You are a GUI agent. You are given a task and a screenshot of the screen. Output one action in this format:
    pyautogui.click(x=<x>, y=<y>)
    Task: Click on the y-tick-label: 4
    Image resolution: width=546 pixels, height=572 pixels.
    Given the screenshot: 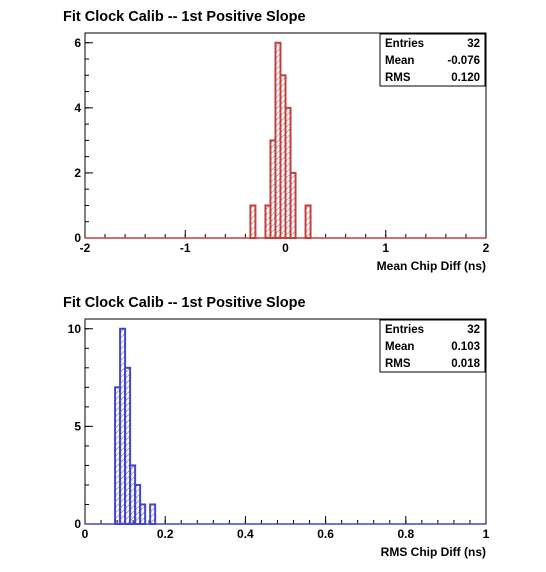 What is the action you would take?
    pyautogui.click(x=77, y=108)
    